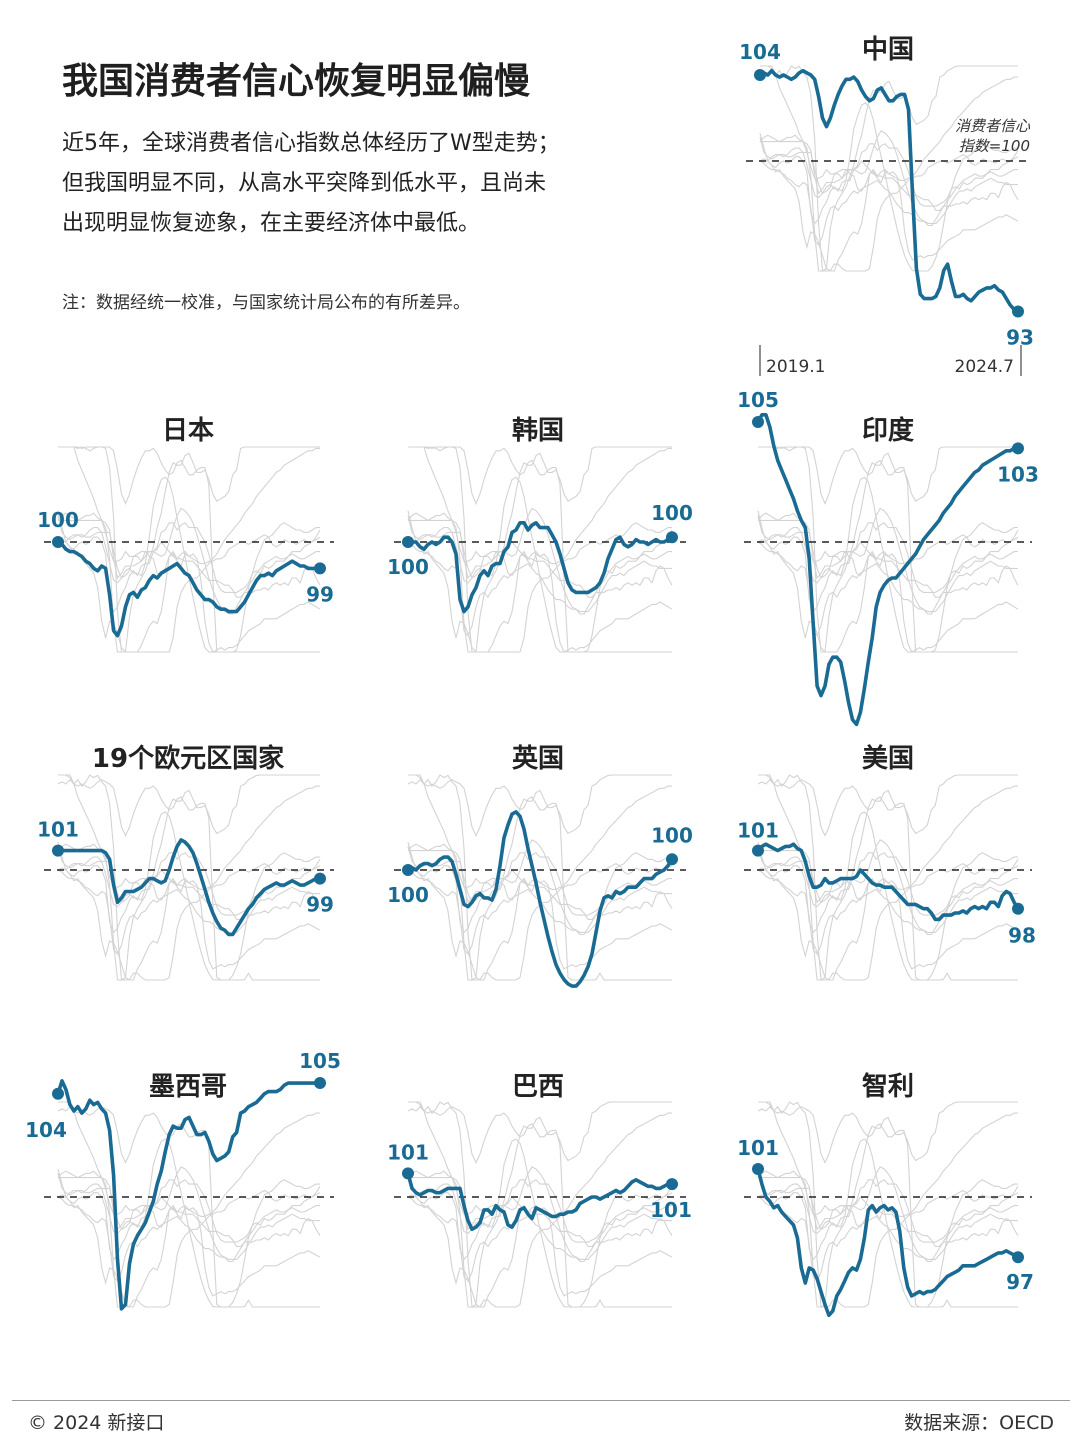 This screenshot has width=1080, height=1447. What do you see at coordinates (538, 1087) in the screenshot?
I see `panel-title: 巴西` at bounding box center [538, 1087].